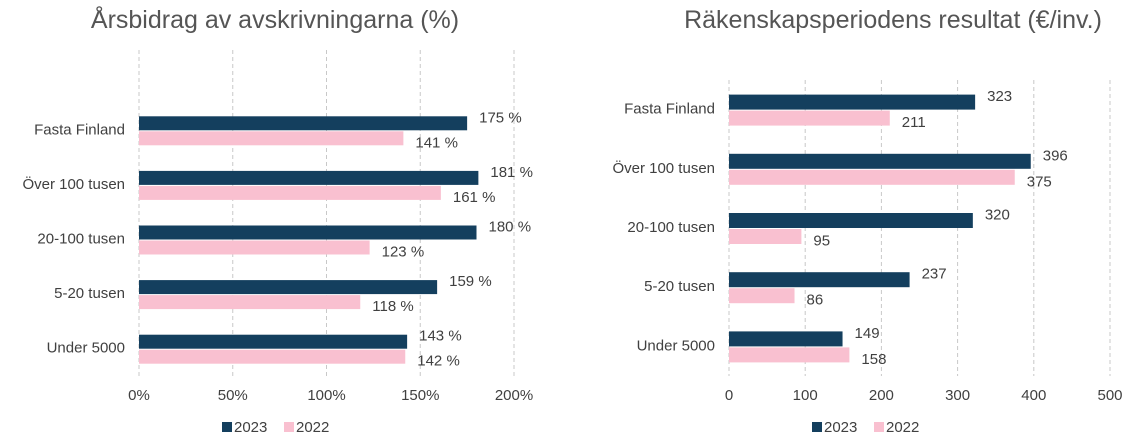  Describe the element at coordinates (420, 395) in the screenshot. I see `x-tick-label: 150%` at that location.